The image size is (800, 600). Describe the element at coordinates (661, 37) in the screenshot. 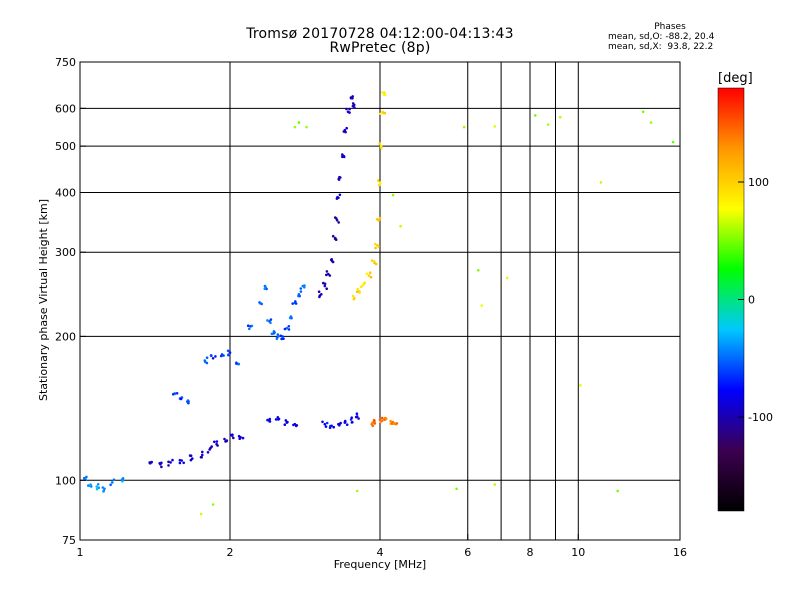

I see `phase-stats-o: mean, sd,O: -88.2, 20.4` at that location.